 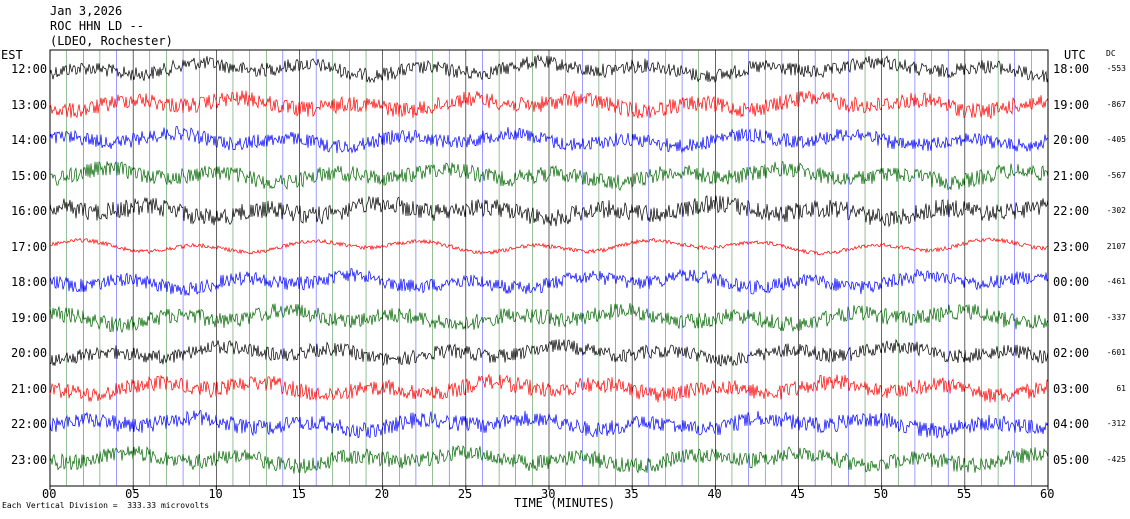 I want to click on utc-hour-label: 23:00, so click(x=1071, y=246).